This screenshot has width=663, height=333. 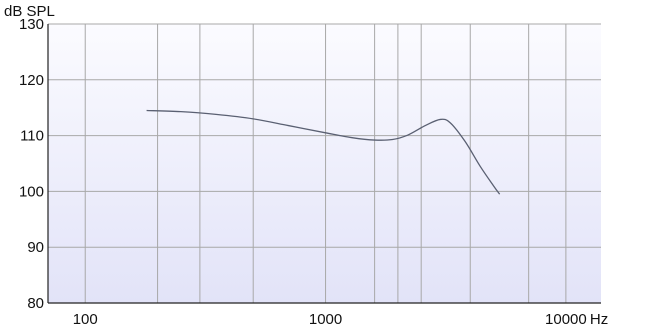 I want to click on x-tick-label: 10000, so click(x=566, y=319).